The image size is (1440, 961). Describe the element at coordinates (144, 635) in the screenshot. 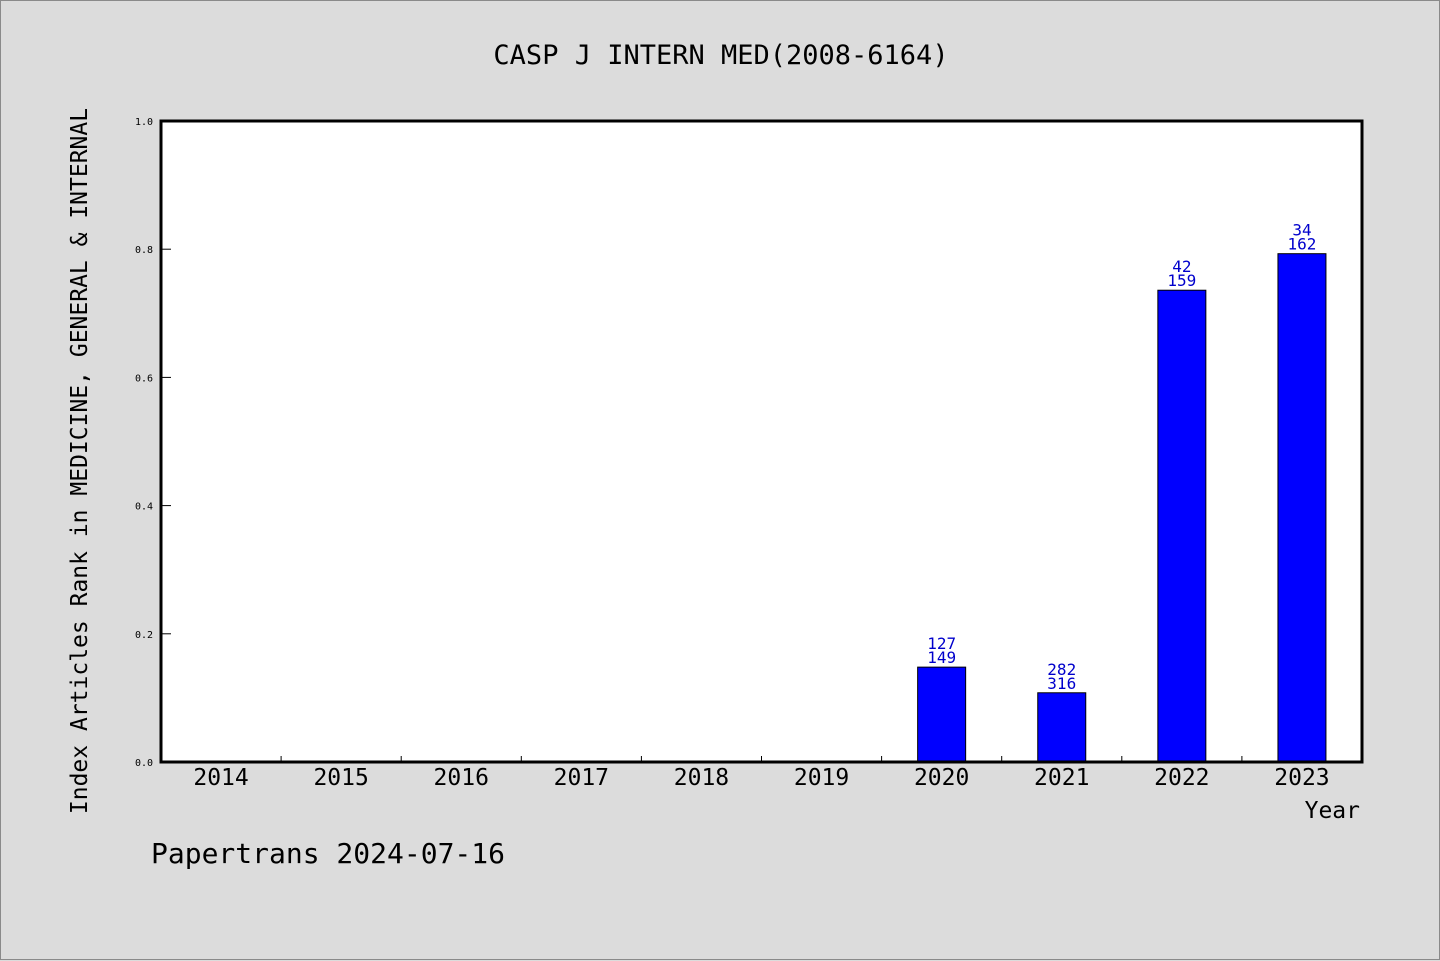

I see `y-tick-label: 0.2` at that location.